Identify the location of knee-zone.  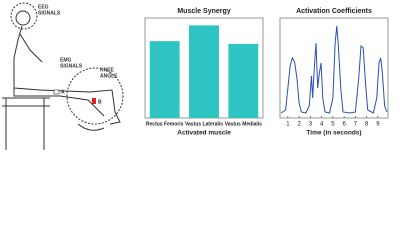
(95, 96).